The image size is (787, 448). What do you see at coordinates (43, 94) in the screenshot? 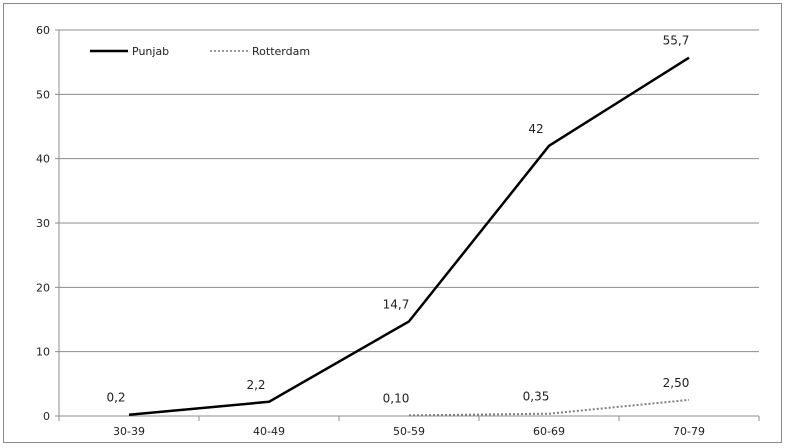
I see `y-tick-label: 50` at bounding box center [43, 94].